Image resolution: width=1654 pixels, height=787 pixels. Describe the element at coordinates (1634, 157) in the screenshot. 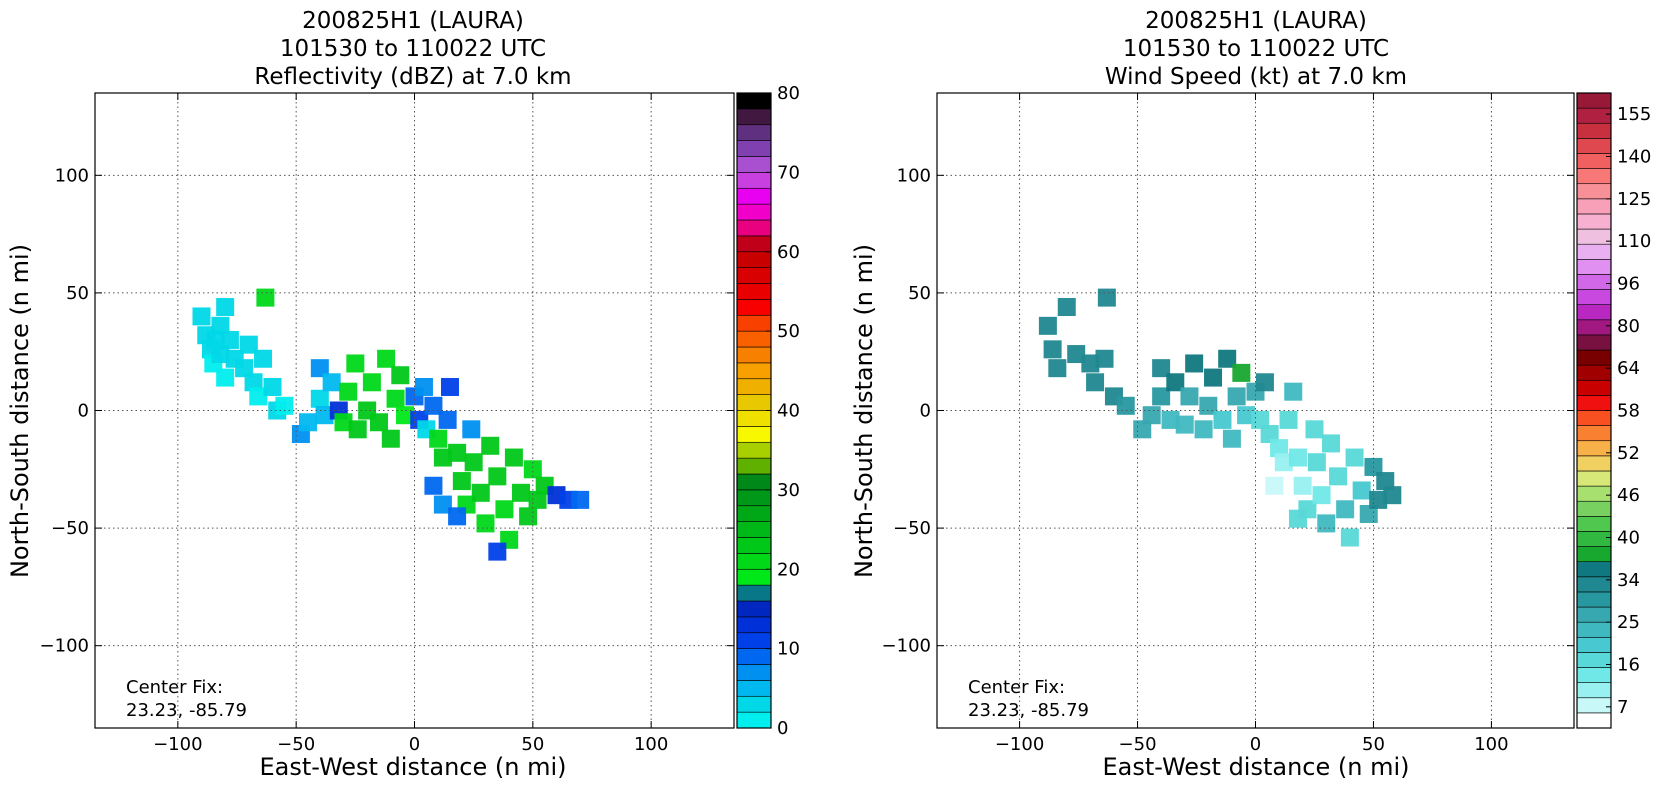

I see `colorbar-tick-label: 140` at that location.